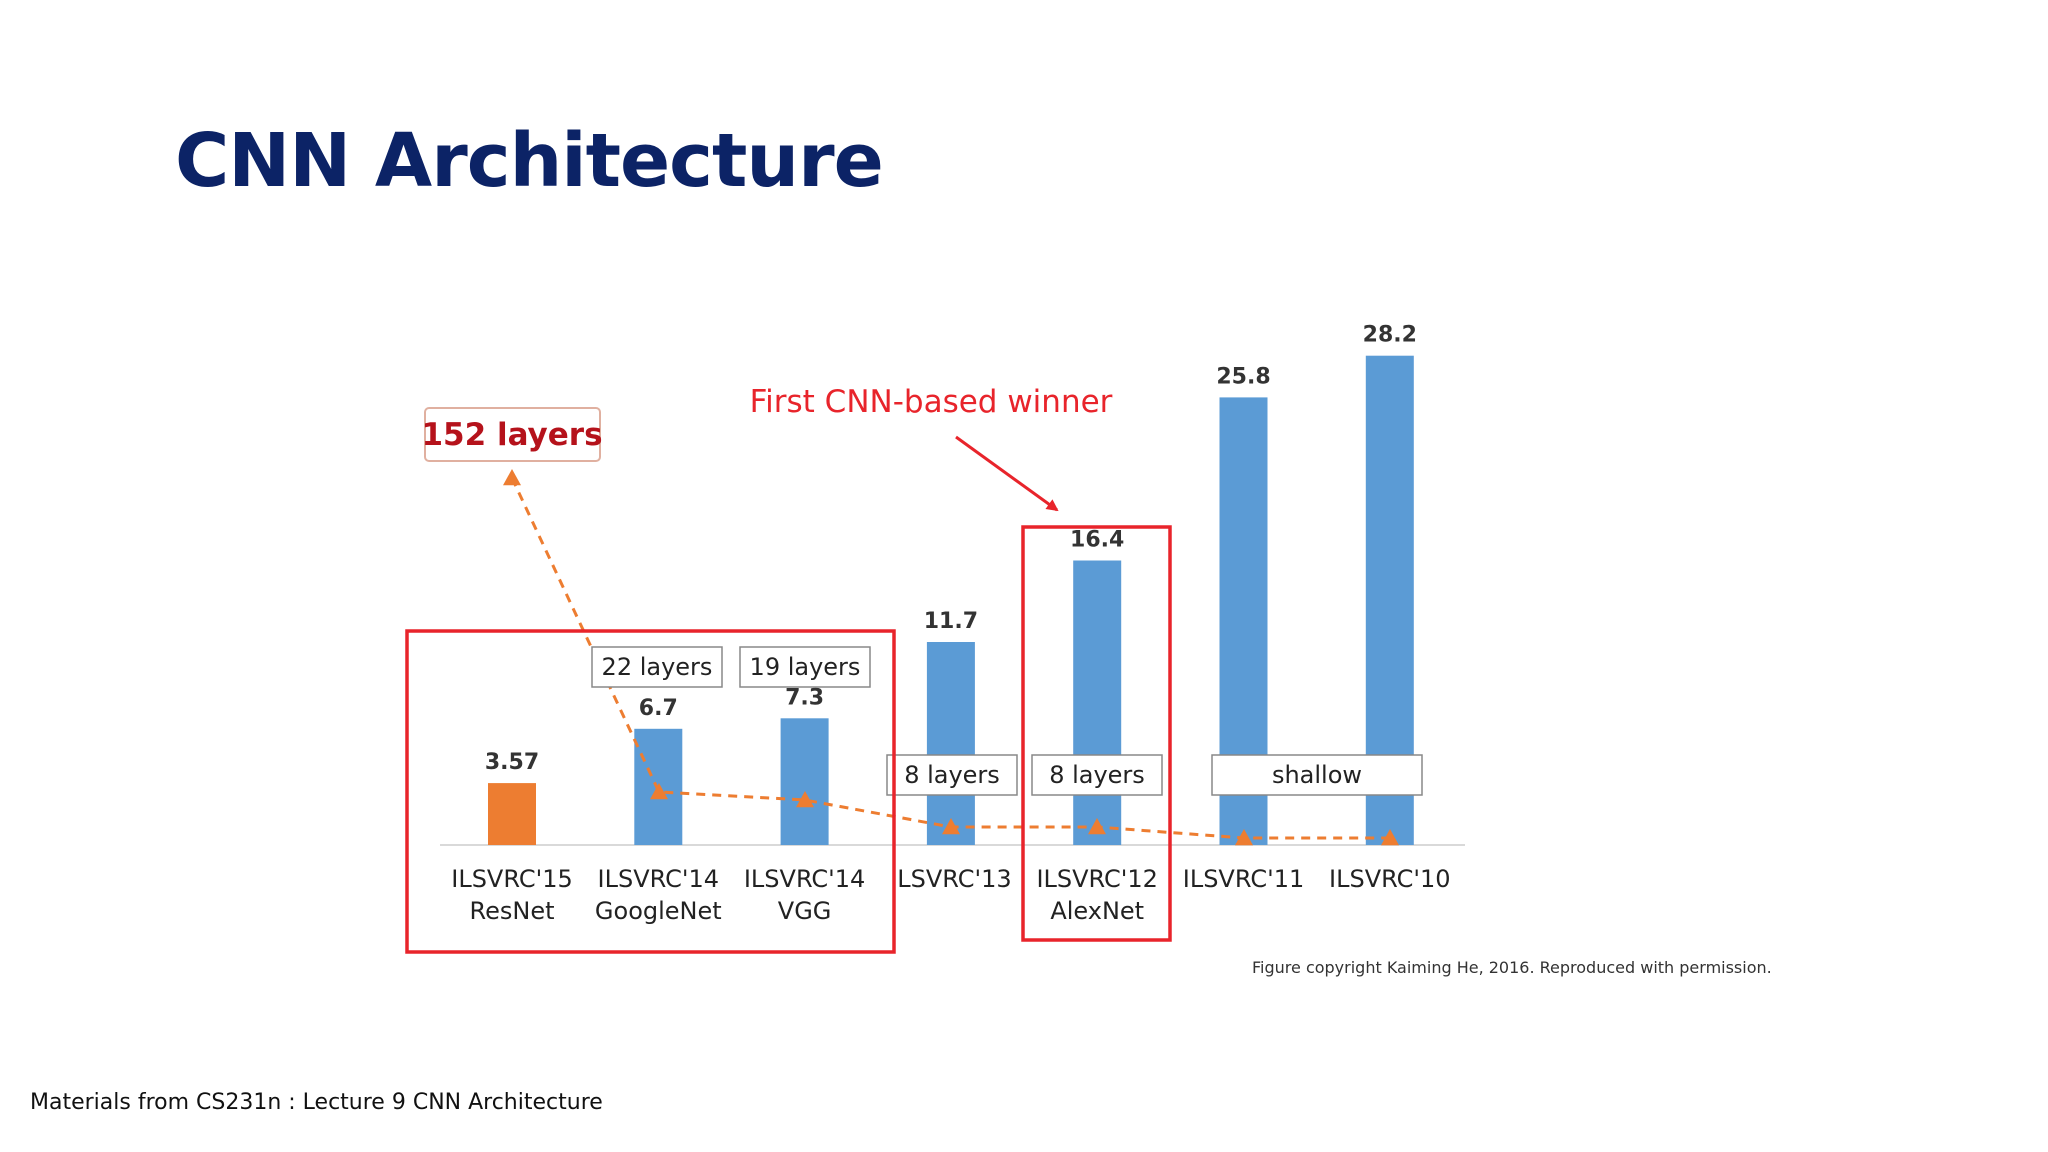 The width and height of the screenshot is (2048, 1152). What do you see at coordinates (1096, 879) in the screenshot?
I see `x-tick-year-4: ILSVRC'12` at bounding box center [1096, 879].